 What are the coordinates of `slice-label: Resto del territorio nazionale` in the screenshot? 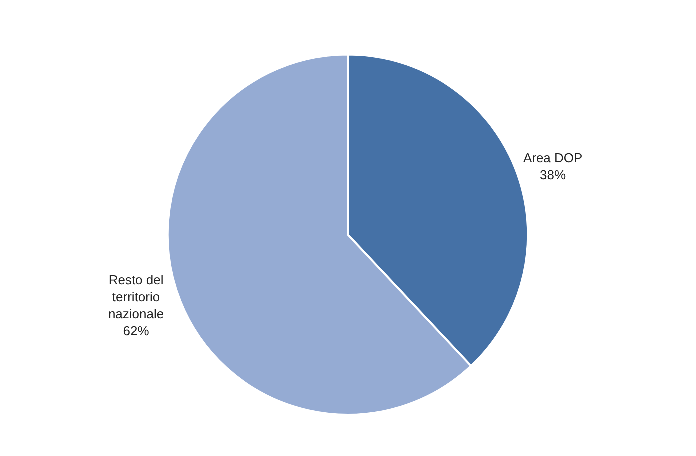 It's located at (136, 297).